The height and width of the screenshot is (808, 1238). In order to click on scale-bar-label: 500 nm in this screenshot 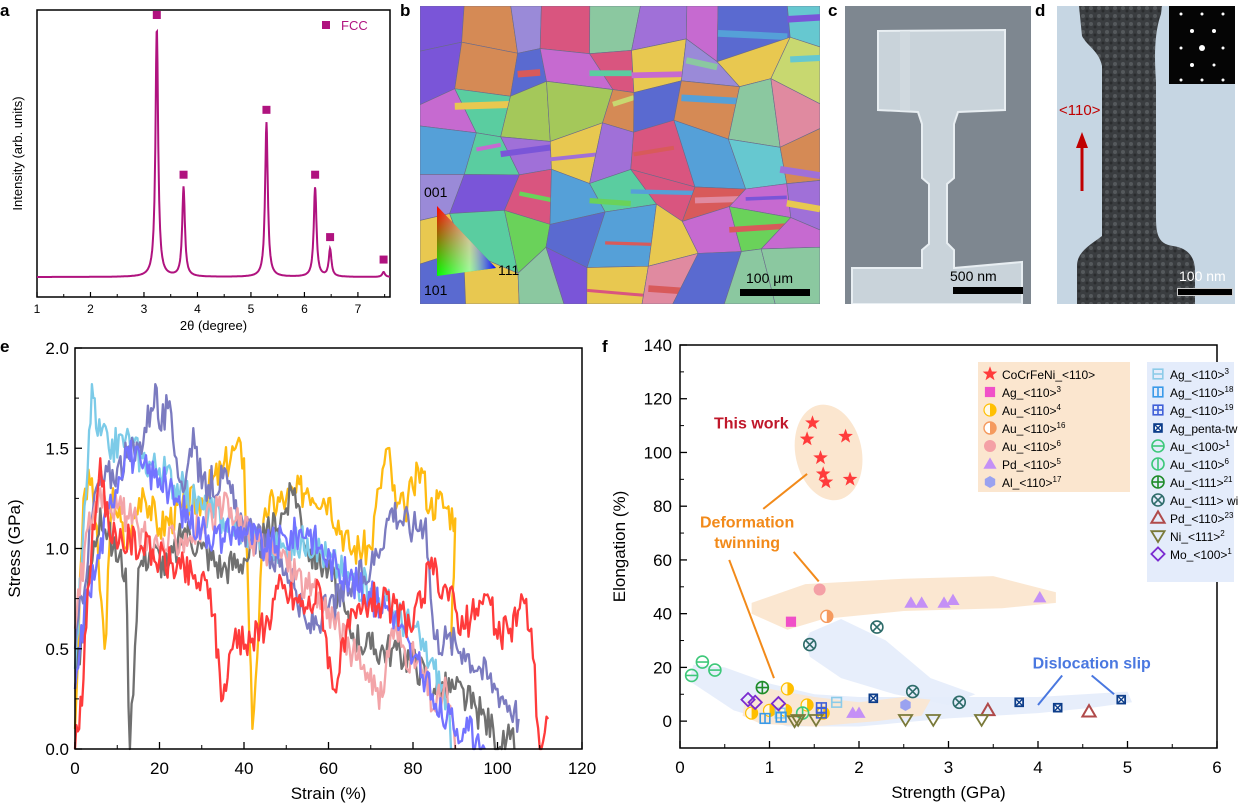, I will do `click(973, 276)`.